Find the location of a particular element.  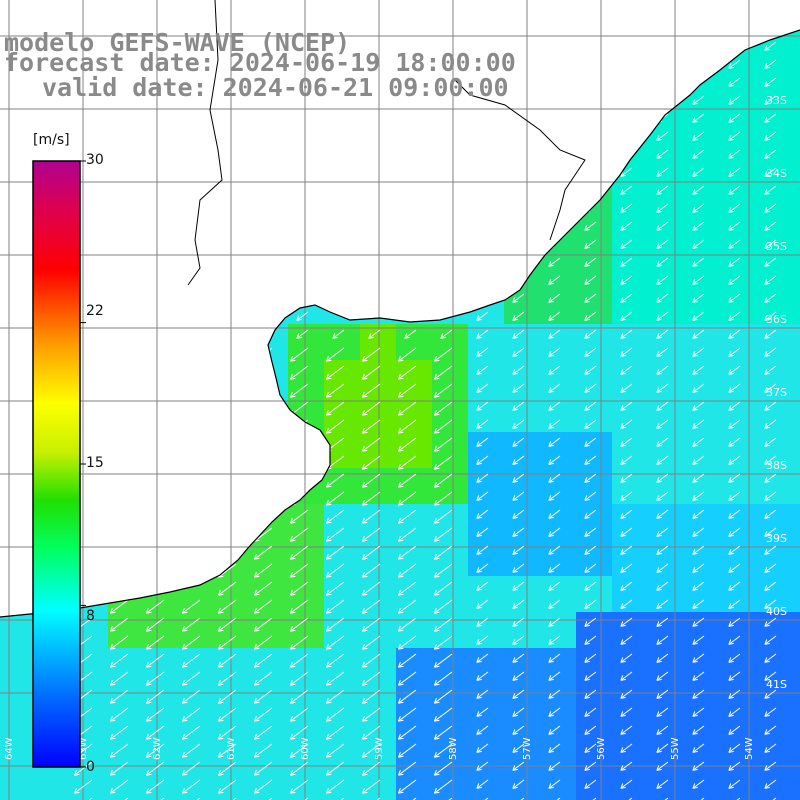

lon-label: 63W is located at coordinates (83, 748).